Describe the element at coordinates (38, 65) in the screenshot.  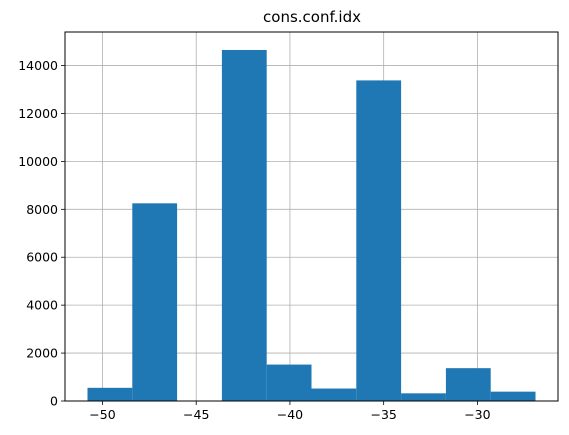
I see `y-tick-label: 14000` at that location.